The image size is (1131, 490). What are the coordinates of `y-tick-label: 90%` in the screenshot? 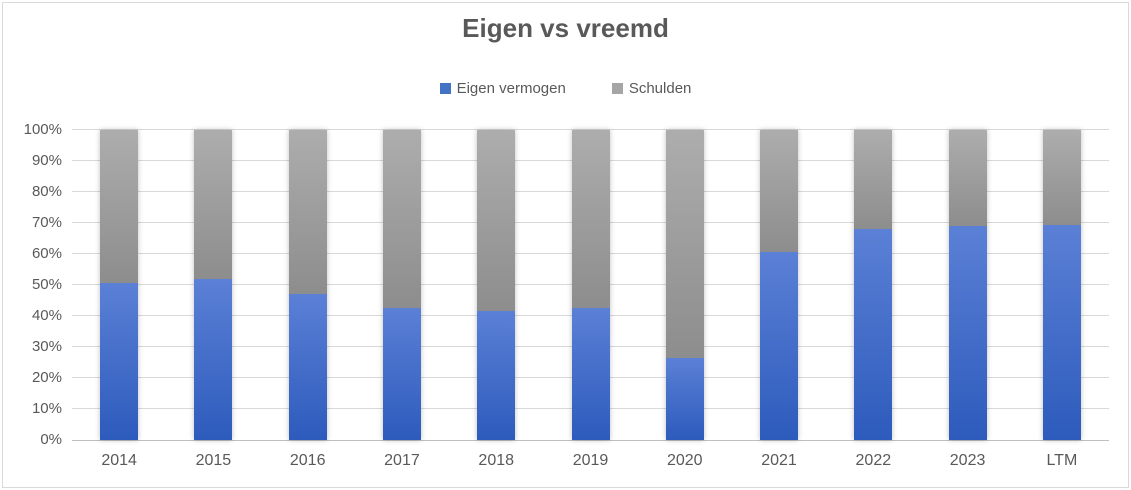 It's located at (46, 160).